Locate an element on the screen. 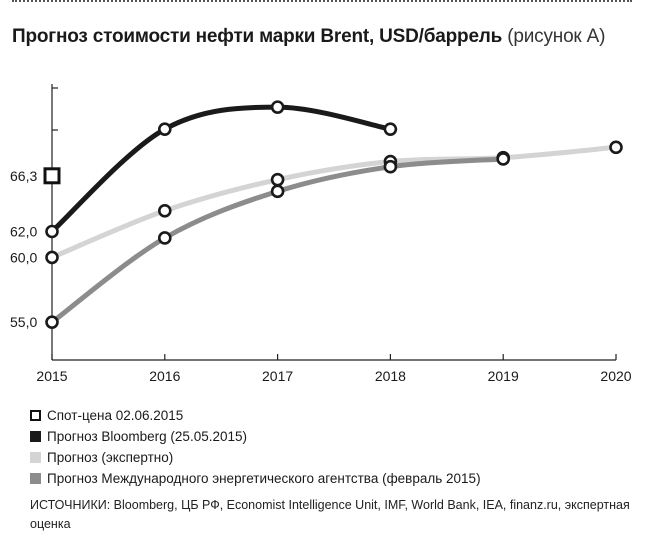 The width and height of the screenshot is (650, 550). y-tick-label-62,0: 62,0 is located at coordinates (23, 232).